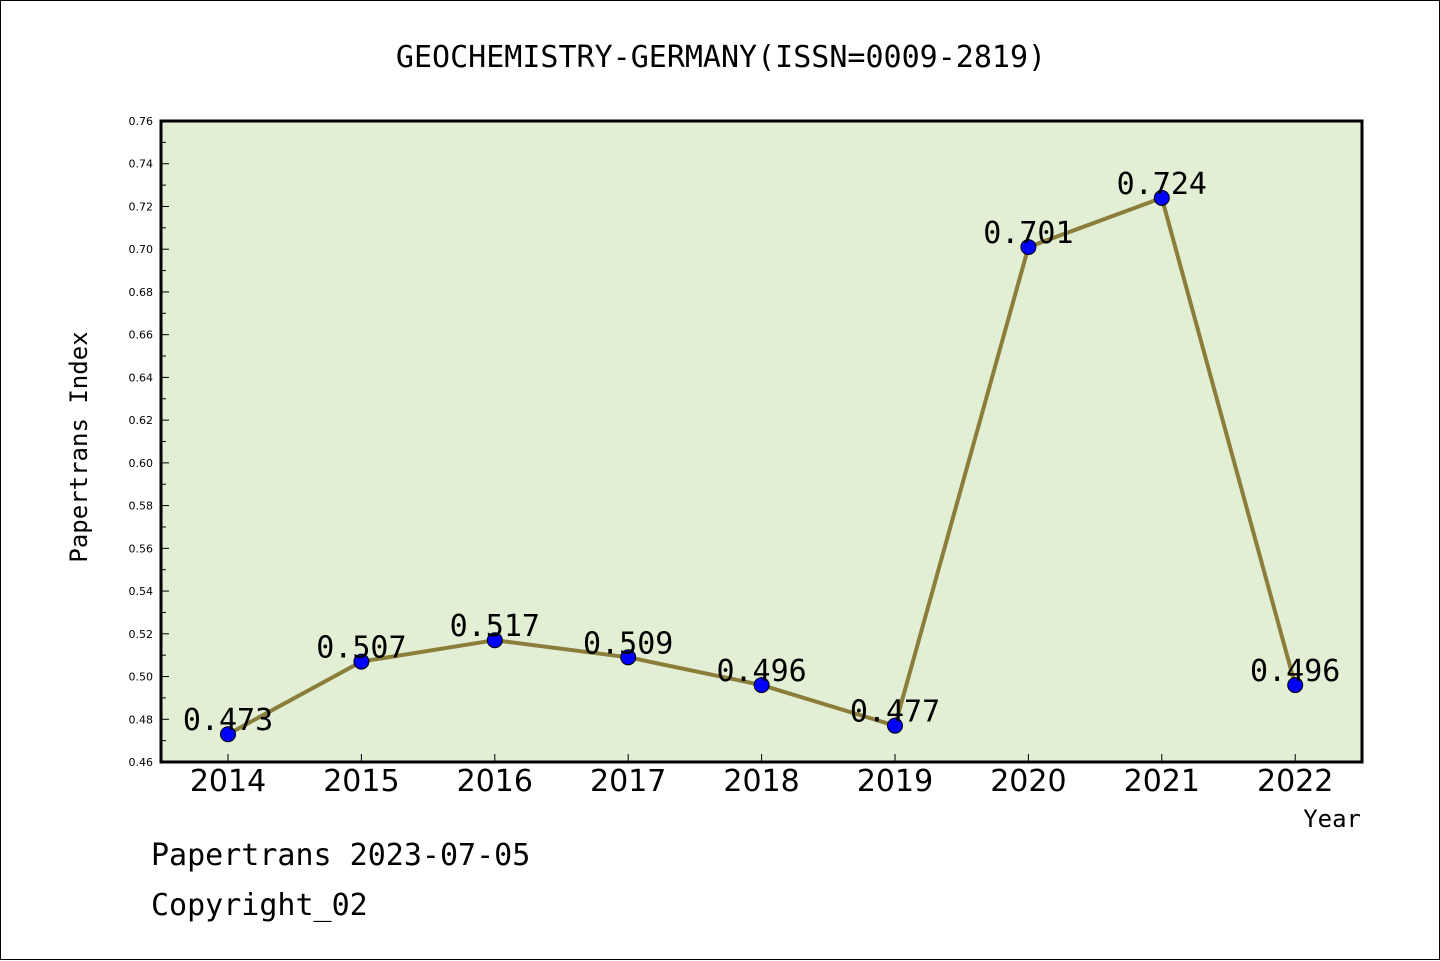  What do you see at coordinates (141, 634) in the screenshot?
I see `y-tick-label: 0.52` at bounding box center [141, 634].